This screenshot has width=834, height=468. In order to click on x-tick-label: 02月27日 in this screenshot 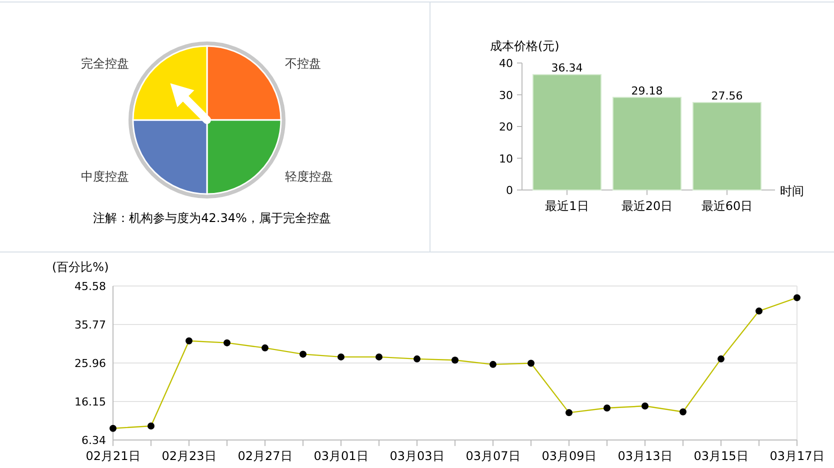, I will do `click(265, 456)`.